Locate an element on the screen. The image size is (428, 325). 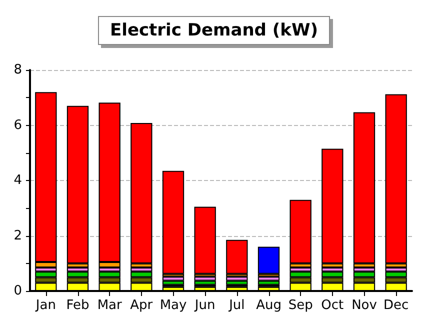
chart-title: Electric Demand (kW) is located at coordinates (214, 30).